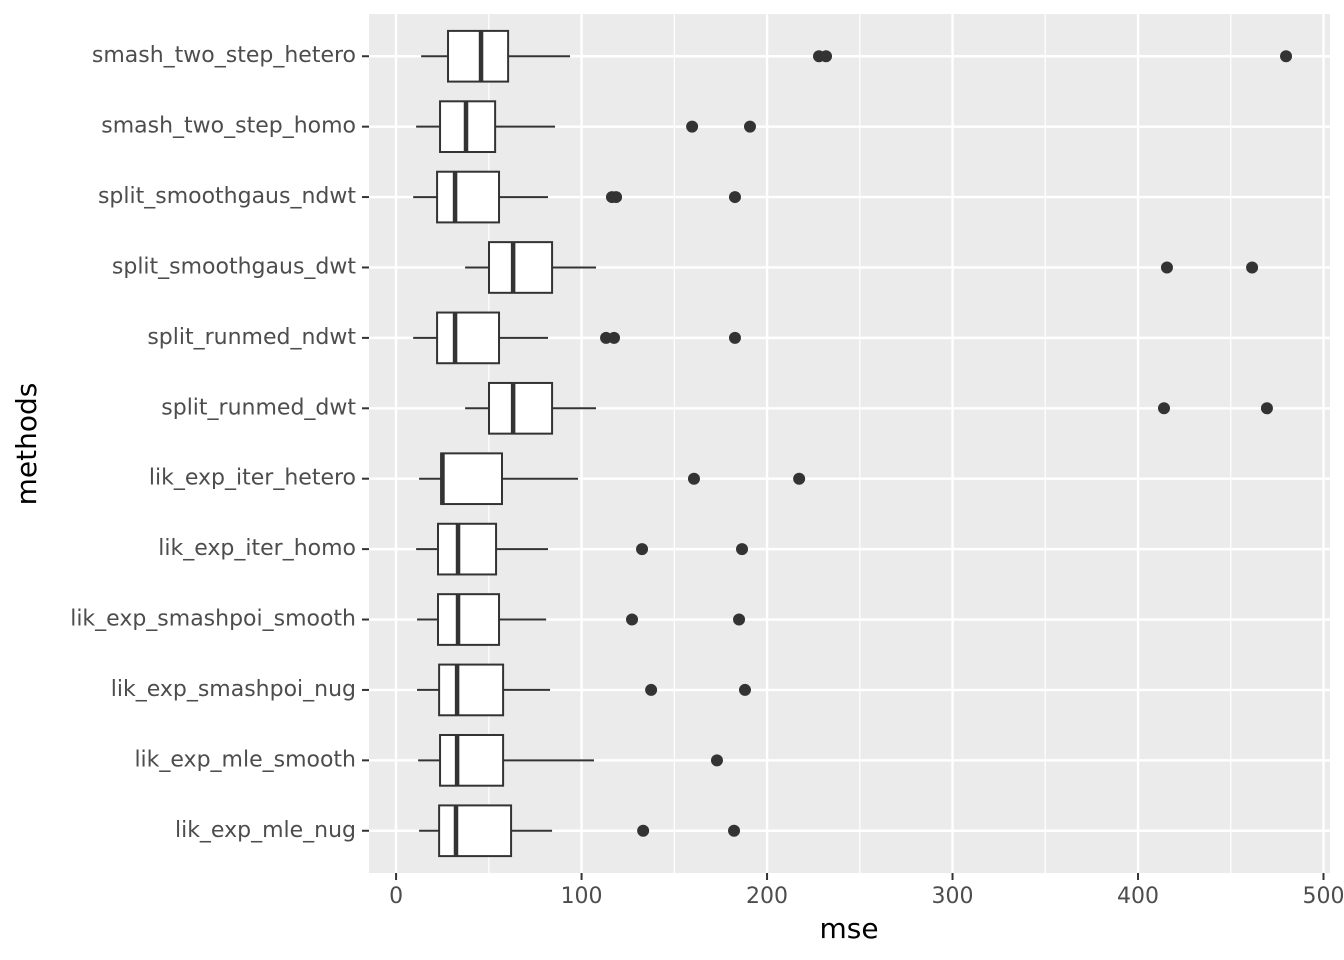 The height and width of the screenshot is (960, 1344). I want to click on y-tick-label: split_smoothgaus_ndwt, so click(227, 196).